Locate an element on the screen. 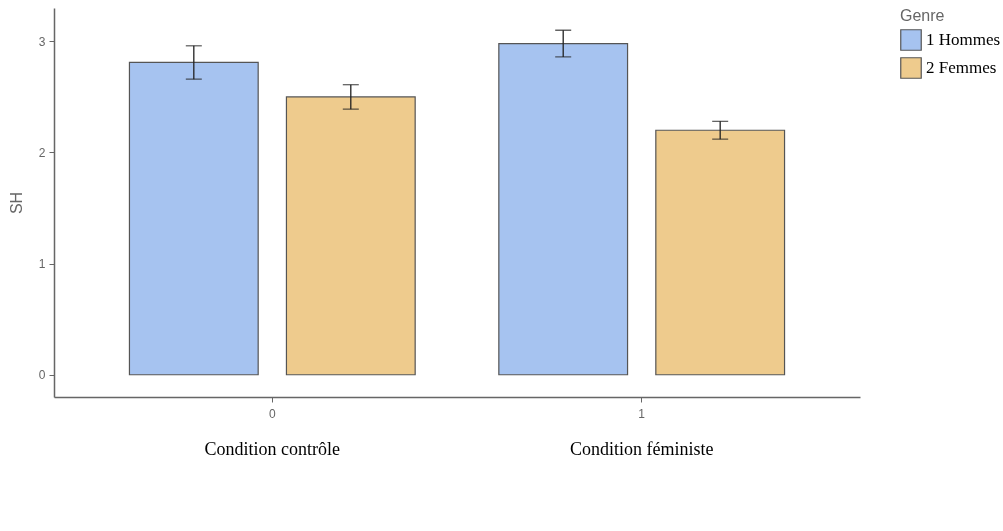  y-tick-label: 1 is located at coordinates (42, 264).